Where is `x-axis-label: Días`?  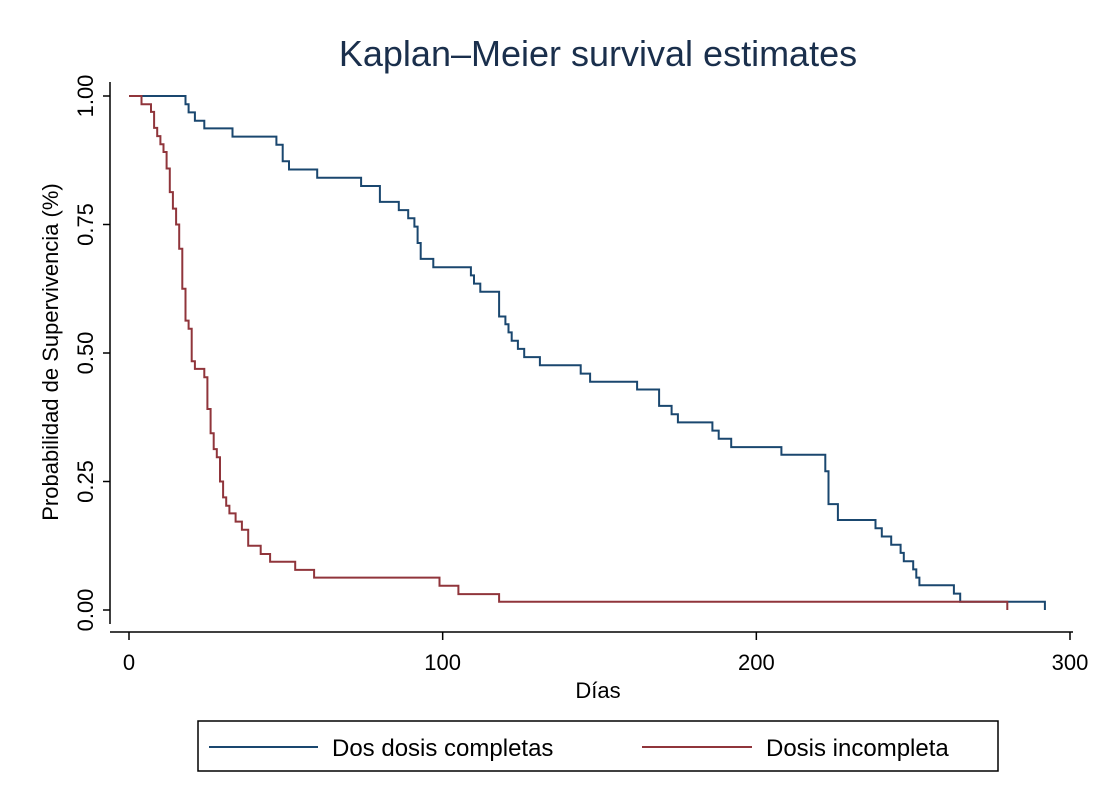 x-axis-label: Días is located at coordinates (597, 690).